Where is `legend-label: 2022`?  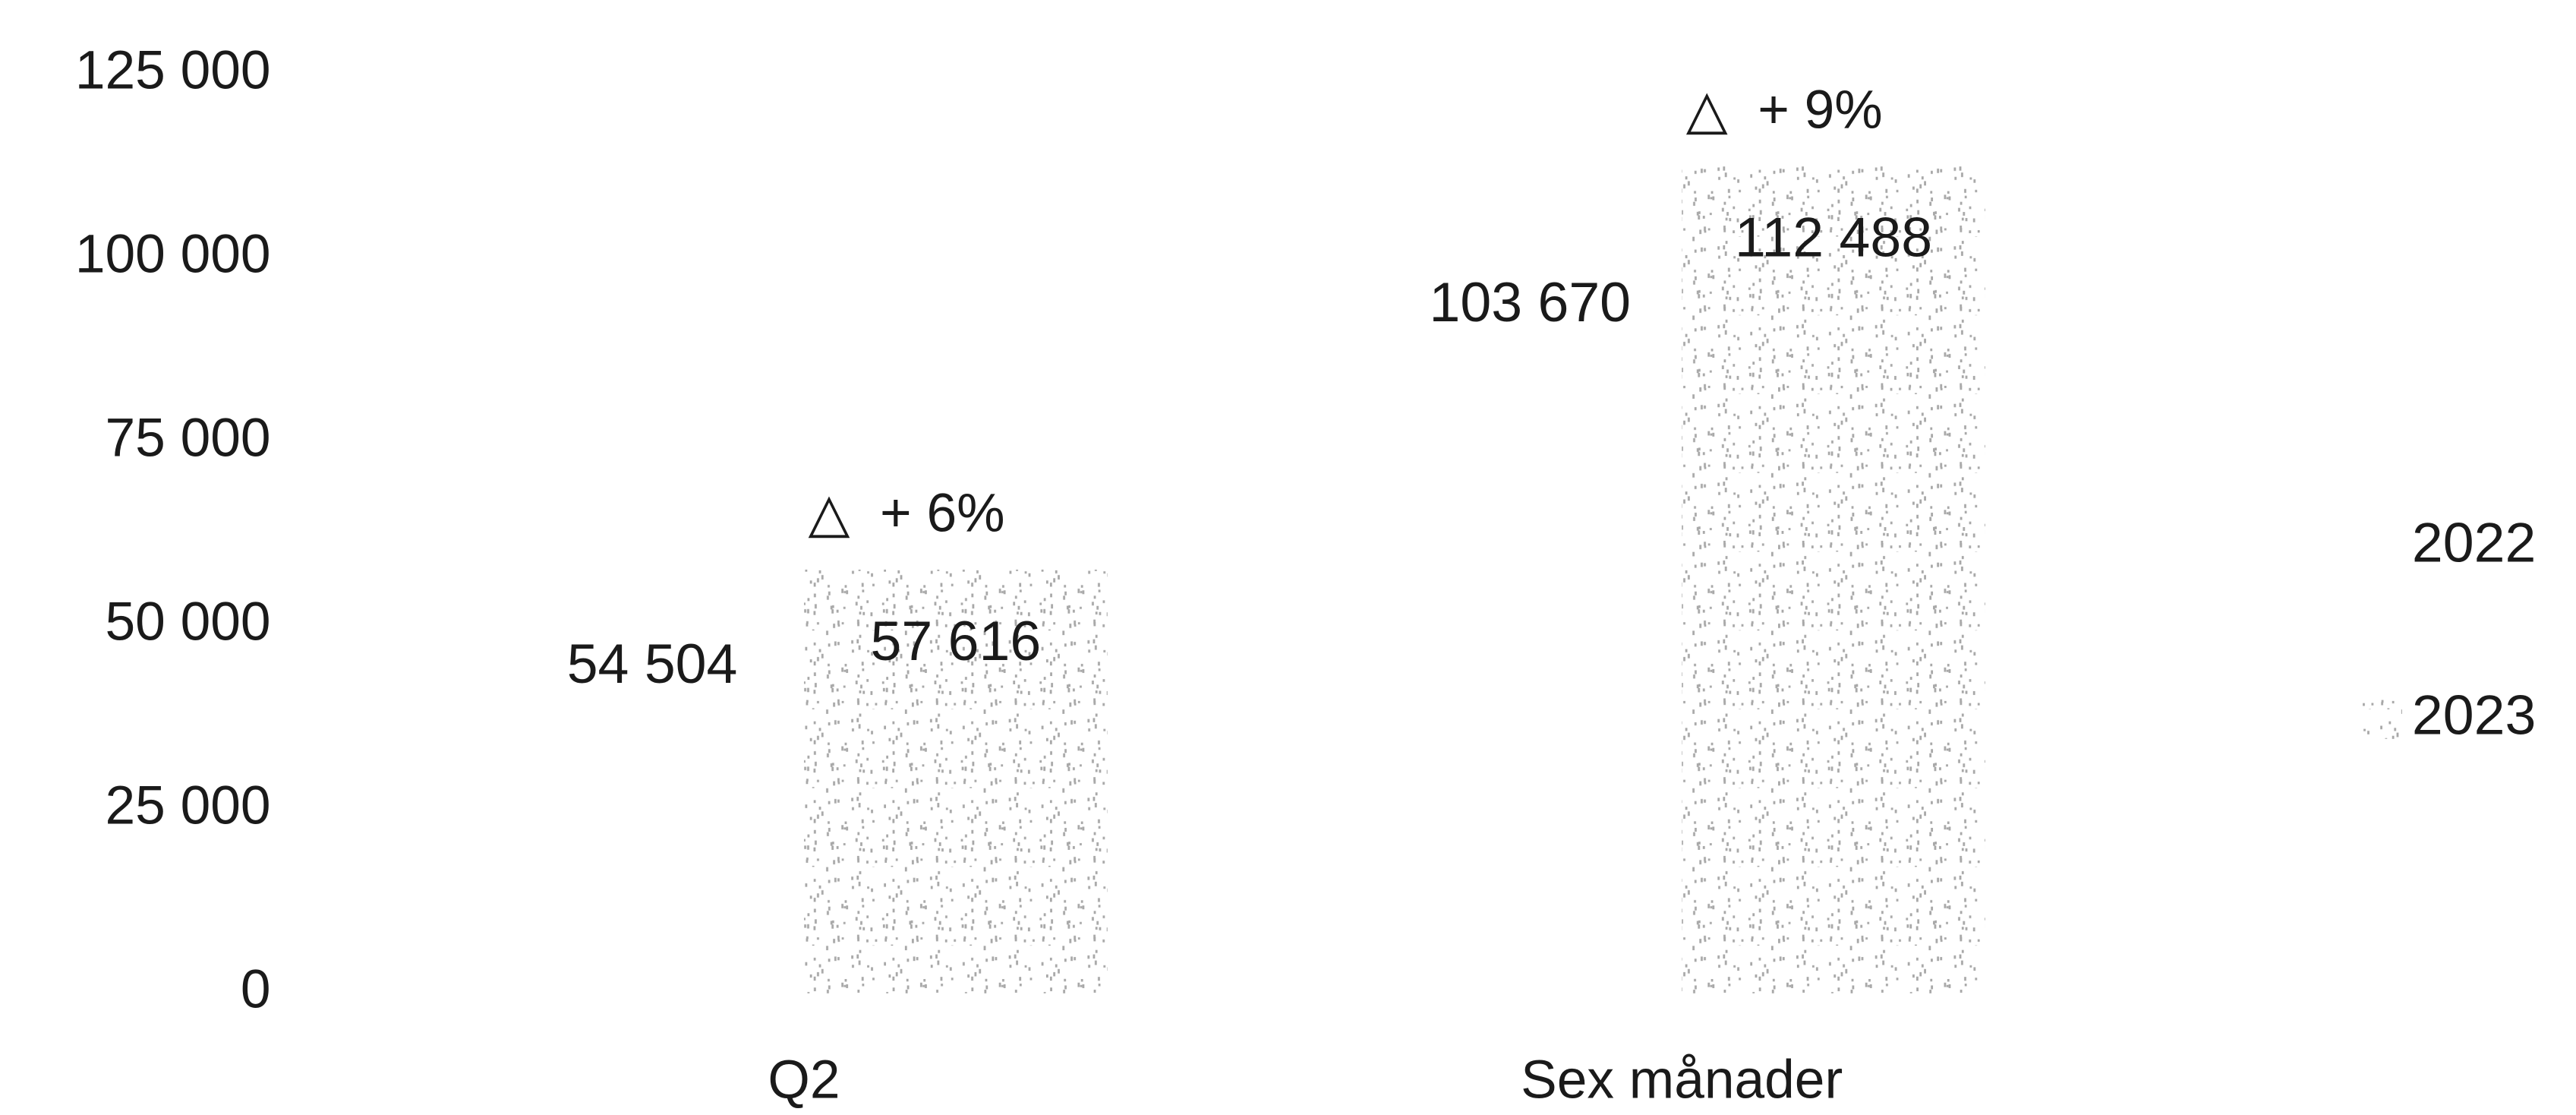 legend-label: 2022 is located at coordinates (2474, 541).